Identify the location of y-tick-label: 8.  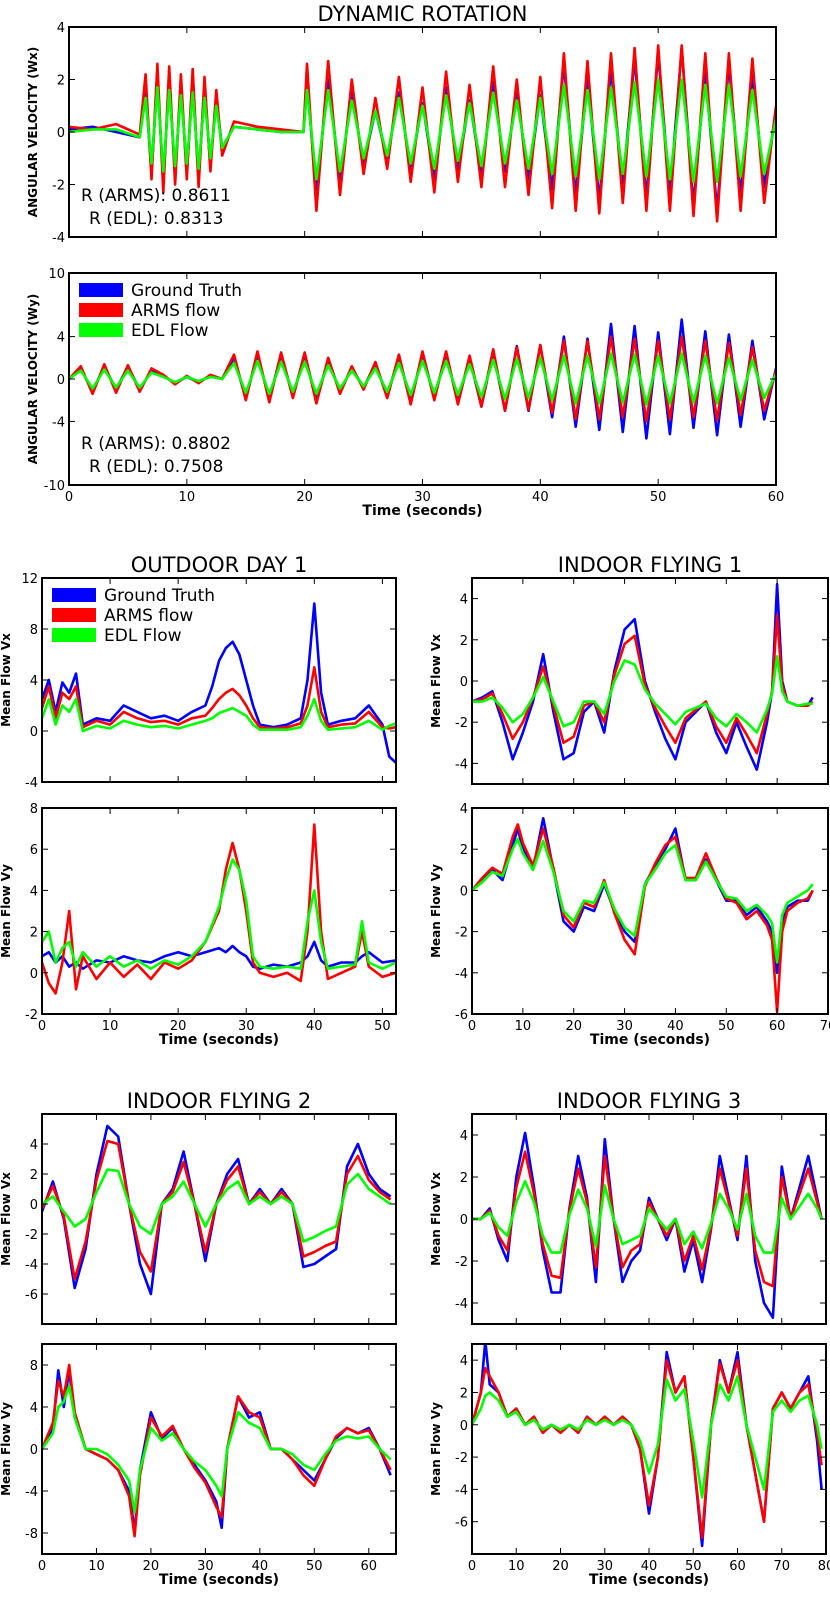
(34, 630).